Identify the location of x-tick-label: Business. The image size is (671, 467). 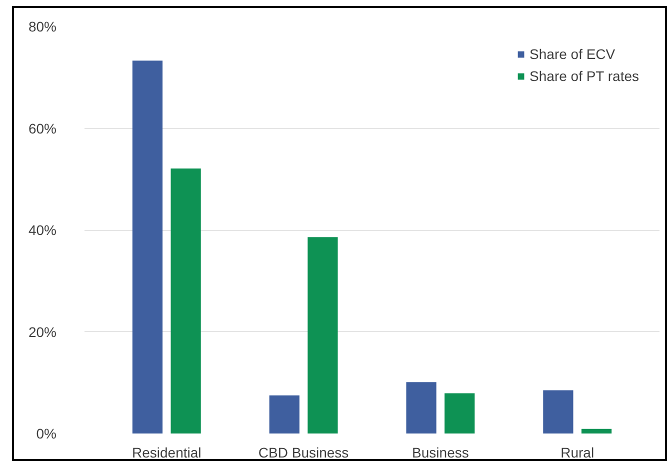
(440, 452).